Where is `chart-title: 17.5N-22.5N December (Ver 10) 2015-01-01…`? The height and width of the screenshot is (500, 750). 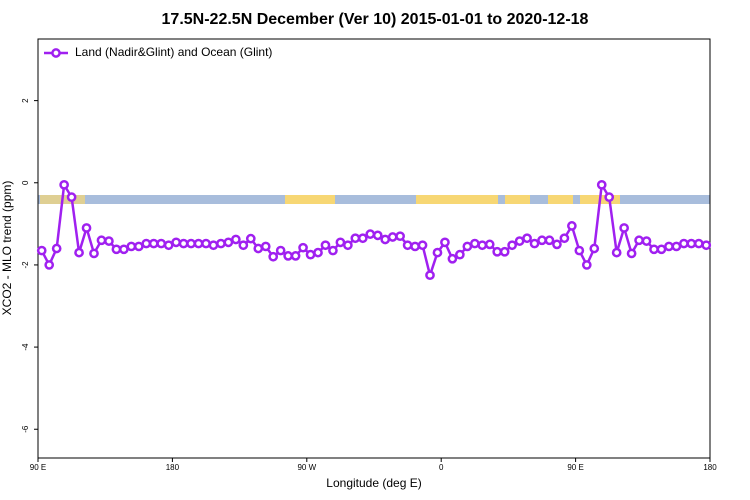 chart-title: 17.5N-22.5N December (Ver 10) 2015-01-01… is located at coordinates (375, 19).